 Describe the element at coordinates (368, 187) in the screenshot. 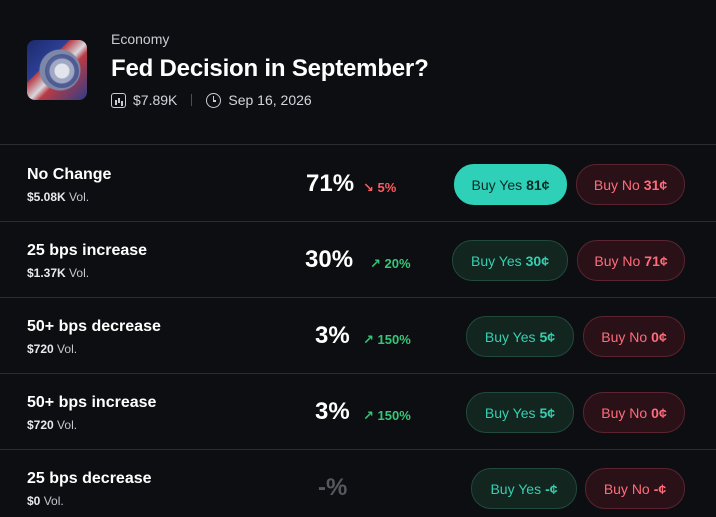

I see `arrow-down-right-icon: ↘` at that location.